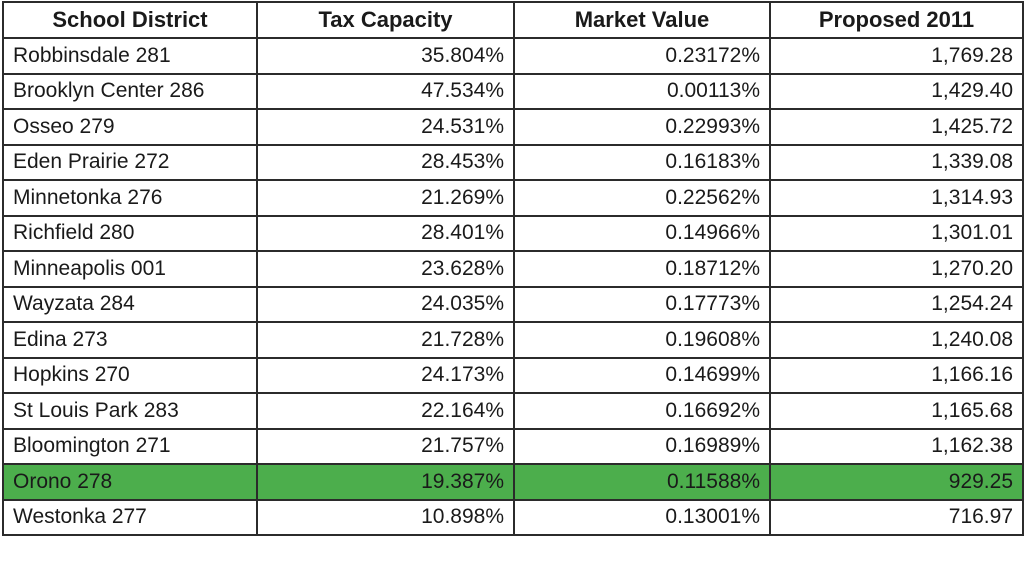 This screenshot has height=566, width=1024. What do you see at coordinates (385, 411) in the screenshot?
I see `tax-capacity-cell: 22.164%` at bounding box center [385, 411].